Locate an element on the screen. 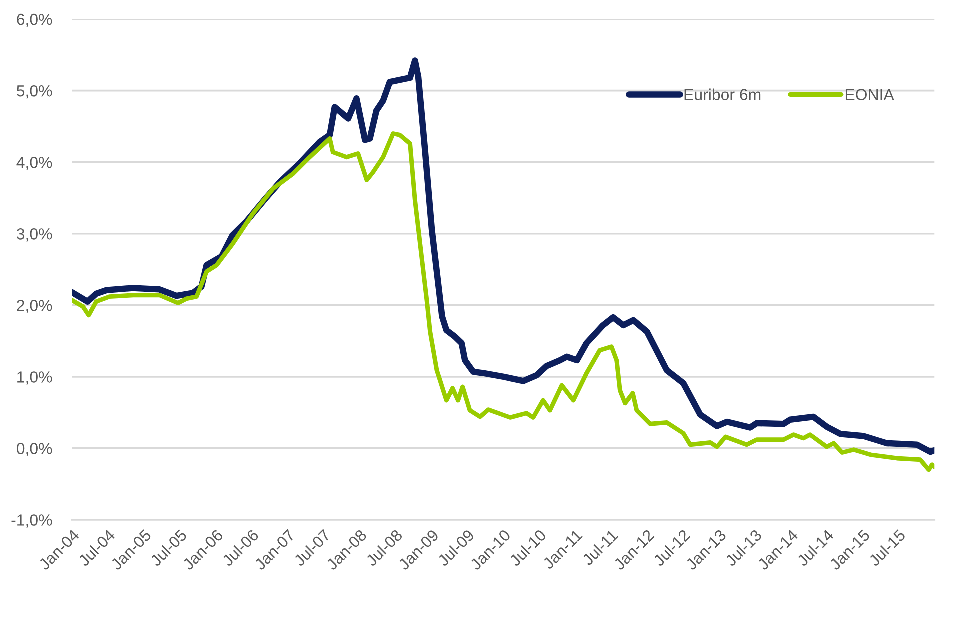 The width and height of the screenshot is (954, 637). y-tick-label: 6,0% is located at coordinates (34, 21).